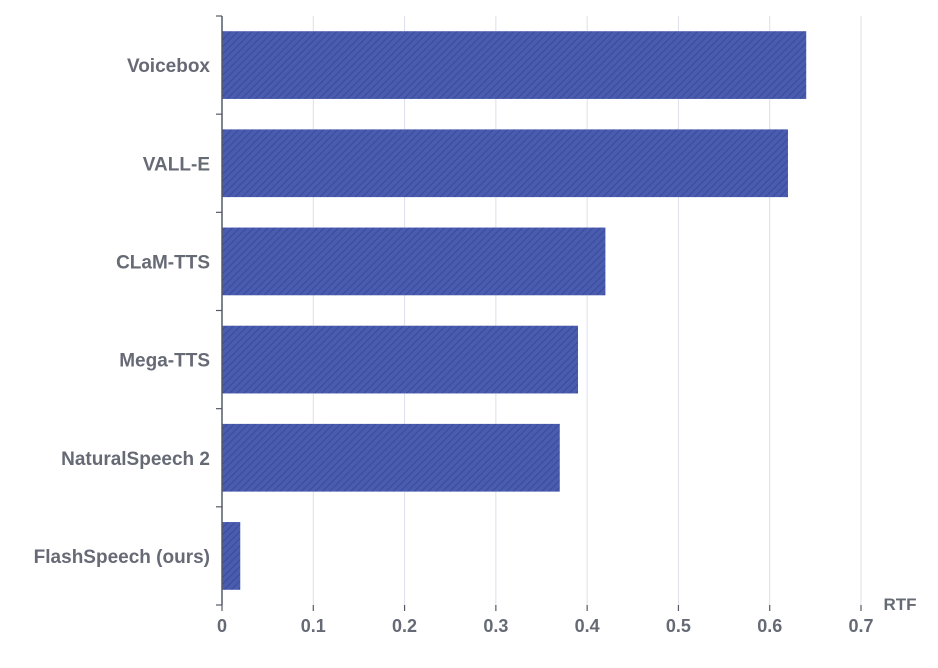 Image resolution: width=938 pixels, height=668 pixels. What do you see at coordinates (164, 361) in the screenshot?
I see `category-label-3: Mega-TTS` at bounding box center [164, 361].